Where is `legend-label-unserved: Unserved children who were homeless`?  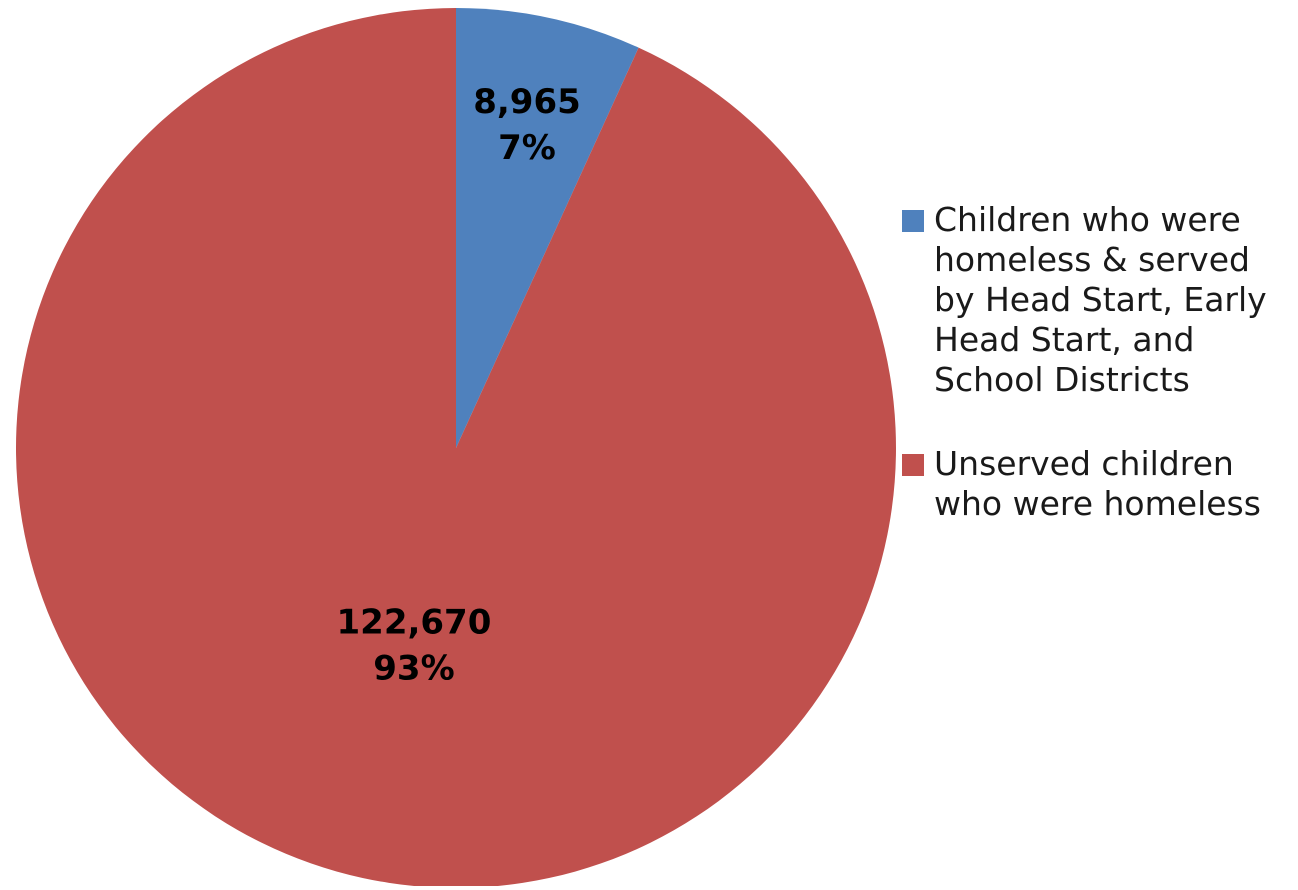
legend-label-unserved: Unserved children who were homeless is located at coordinates (1097, 483).